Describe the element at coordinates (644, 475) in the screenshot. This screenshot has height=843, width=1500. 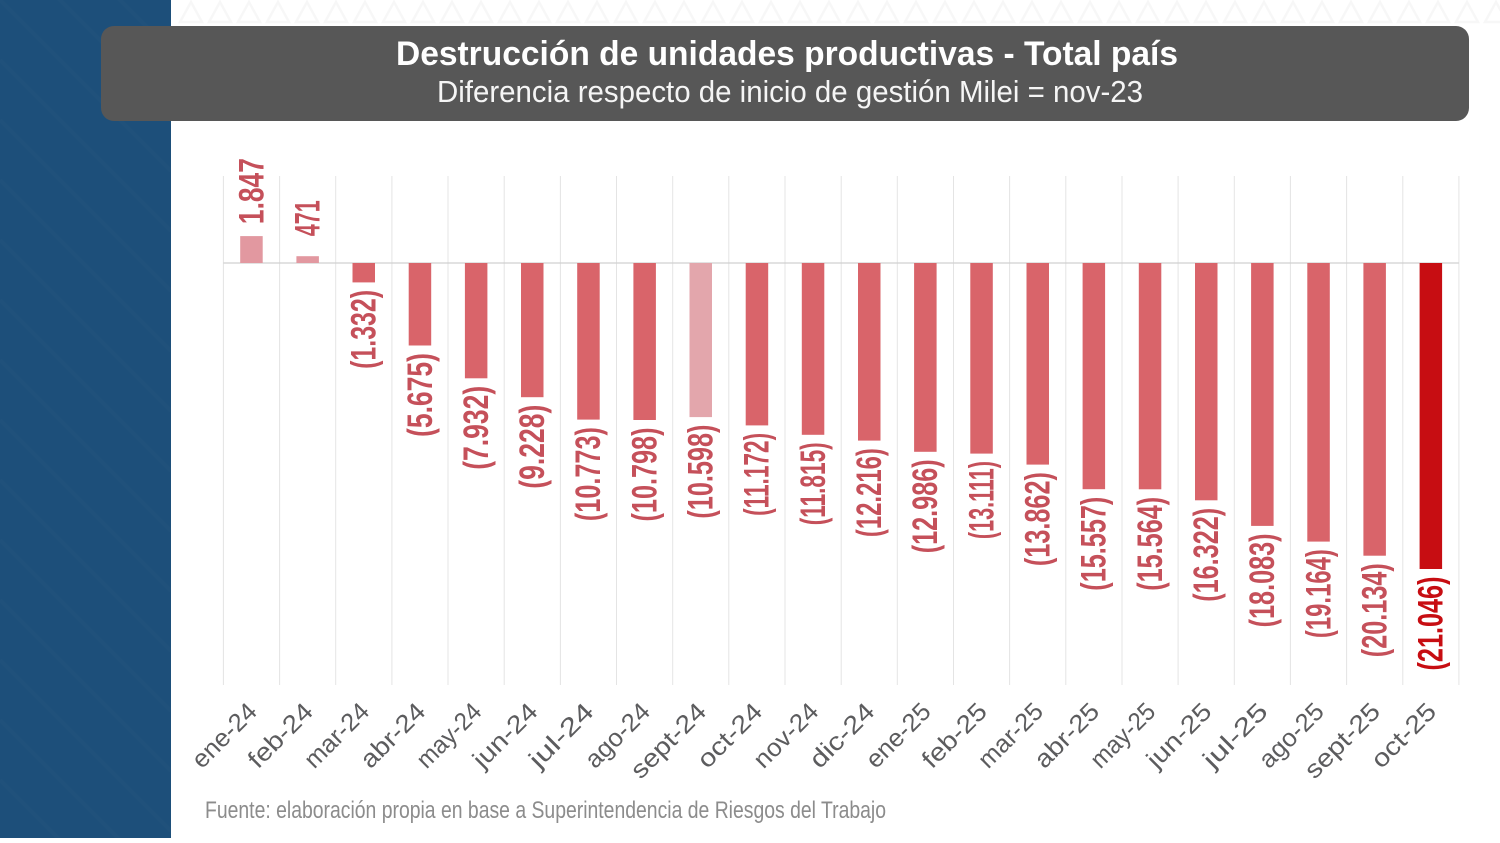
I see `svg-text: (10.798)` at that location.